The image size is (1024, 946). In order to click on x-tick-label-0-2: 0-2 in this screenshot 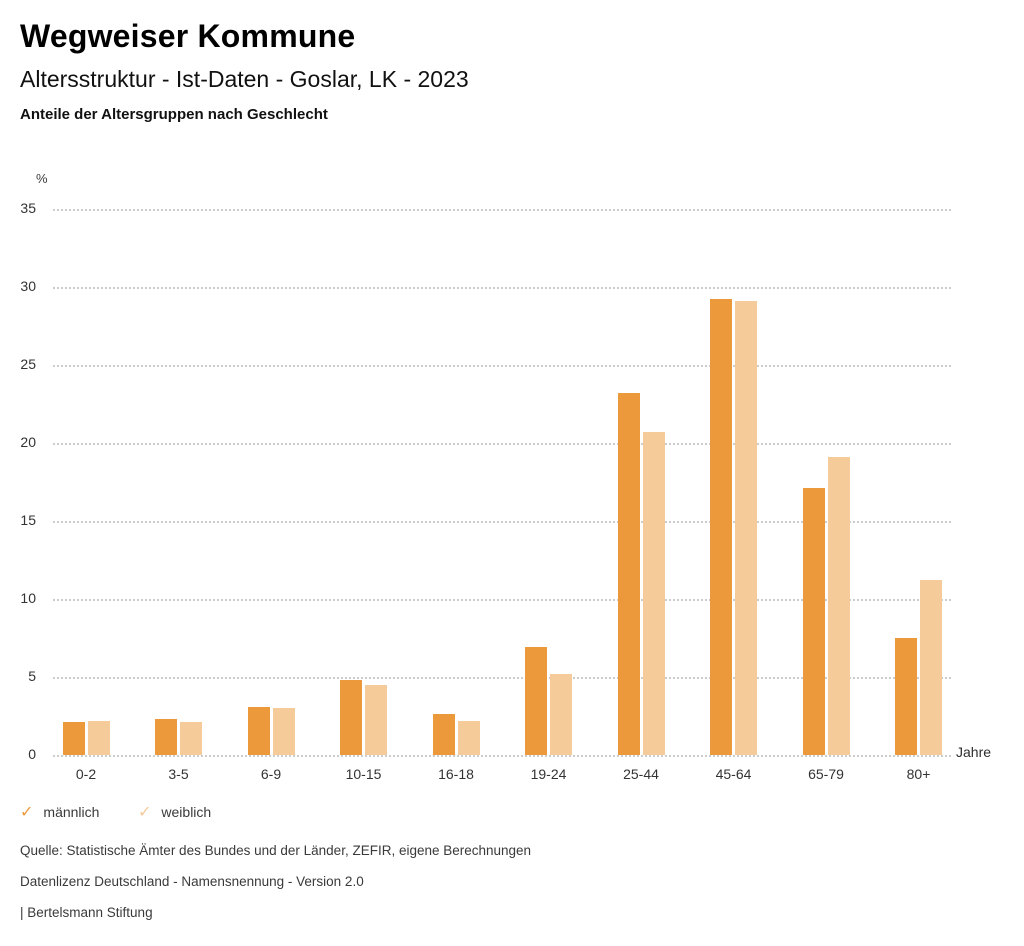, I will do `click(86, 774)`.